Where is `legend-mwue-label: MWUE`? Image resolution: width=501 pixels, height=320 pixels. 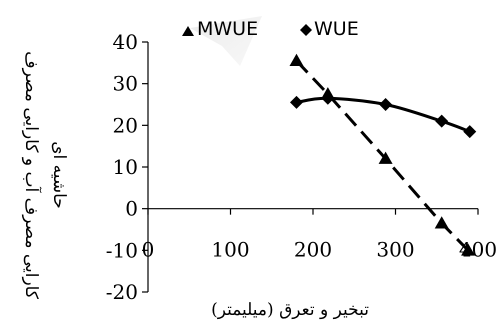
legend-mwue-label: MWUE is located at coordinates (227, 29).